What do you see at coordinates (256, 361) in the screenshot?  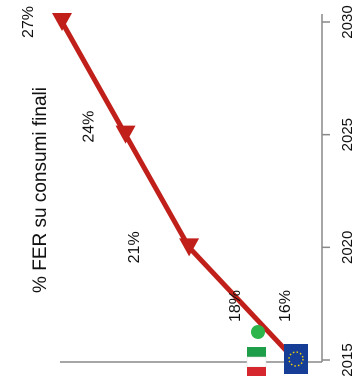 I see `italy-flag-icon` at bounding box center [256, 361].